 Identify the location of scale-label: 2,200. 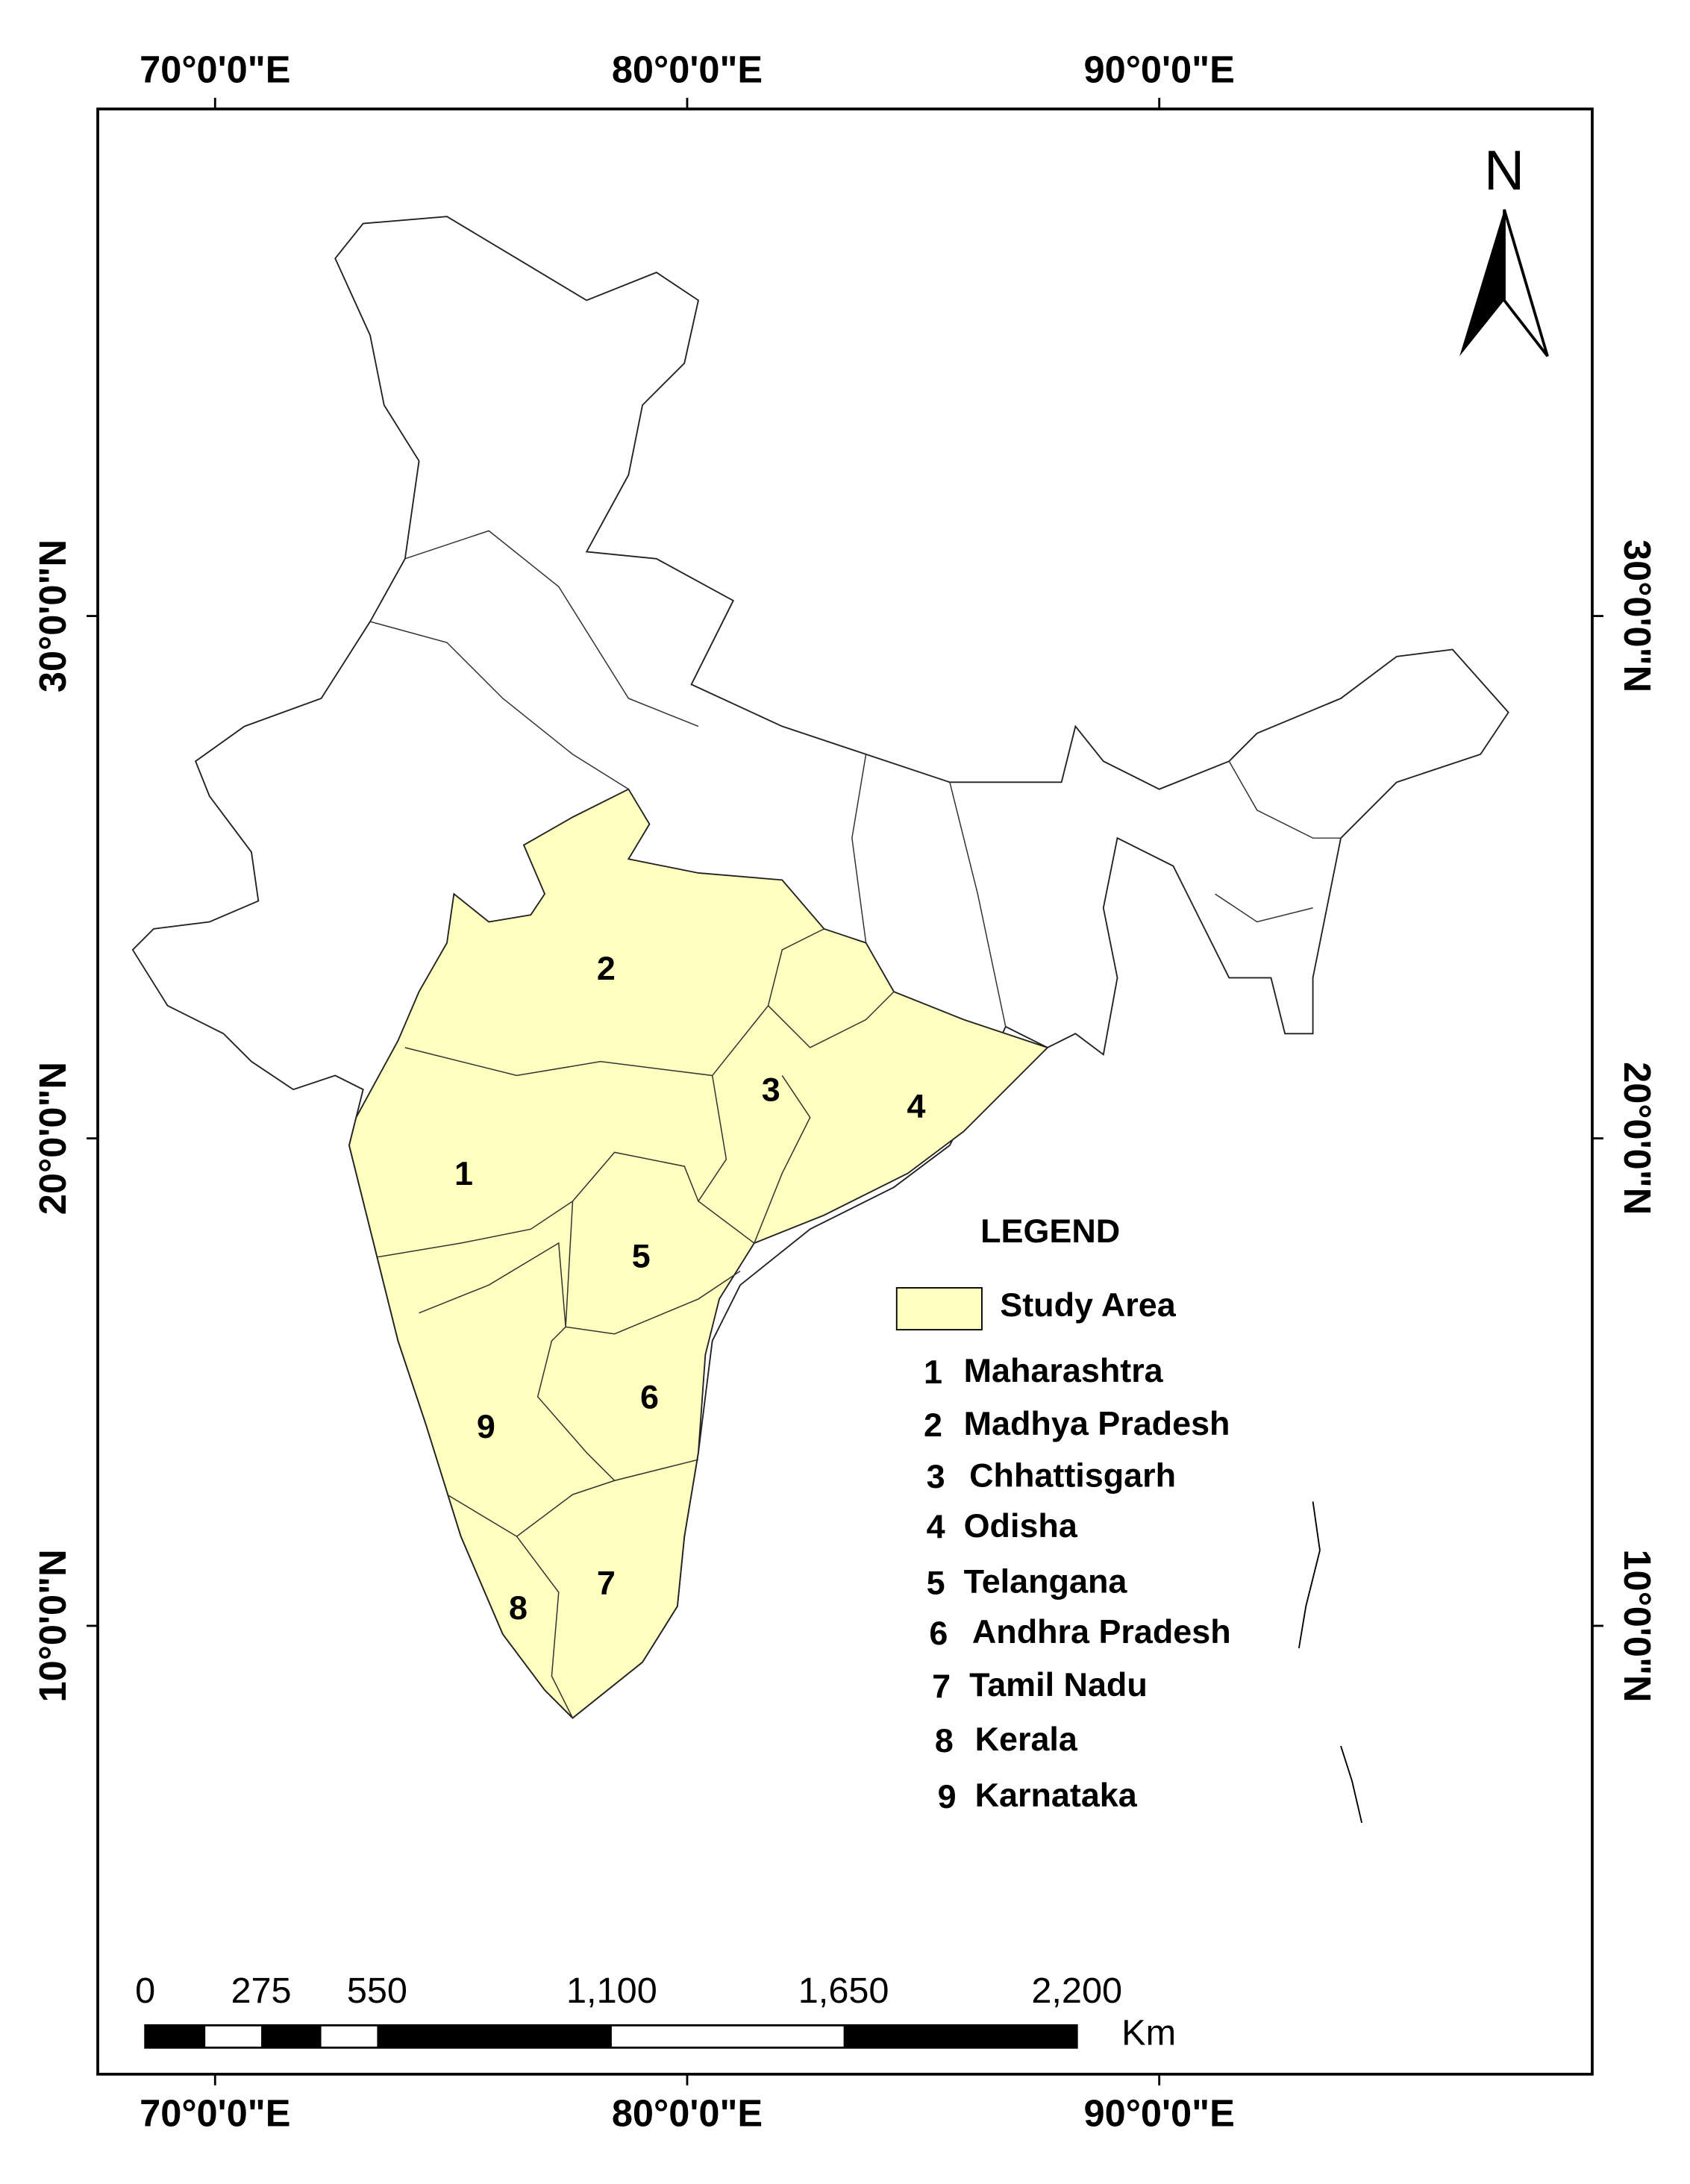
(1076, 1991).